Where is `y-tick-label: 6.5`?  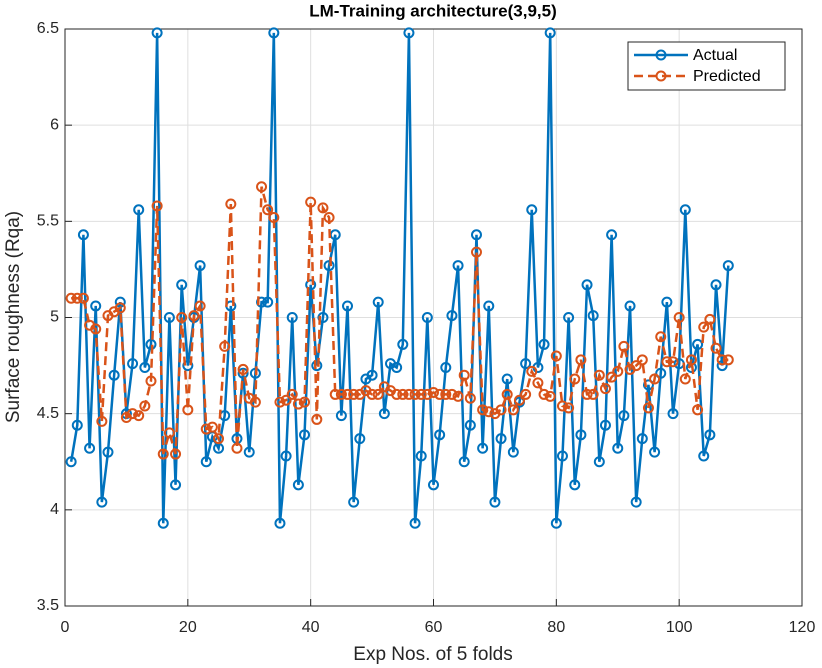 y-tick-label: 6.5 is located at coordinates (48, 28).